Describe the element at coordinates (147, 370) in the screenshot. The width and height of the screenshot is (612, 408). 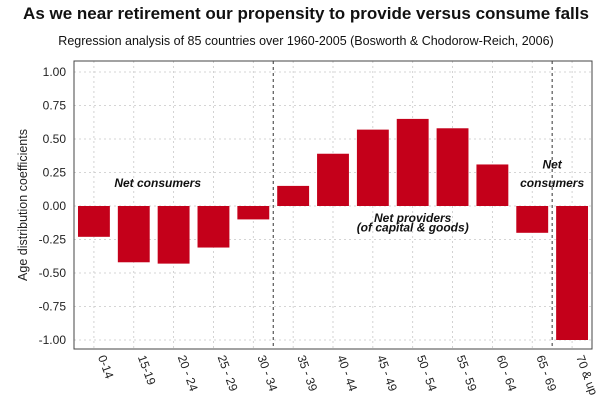
I see `x-tick-label: 15-19` at that location.